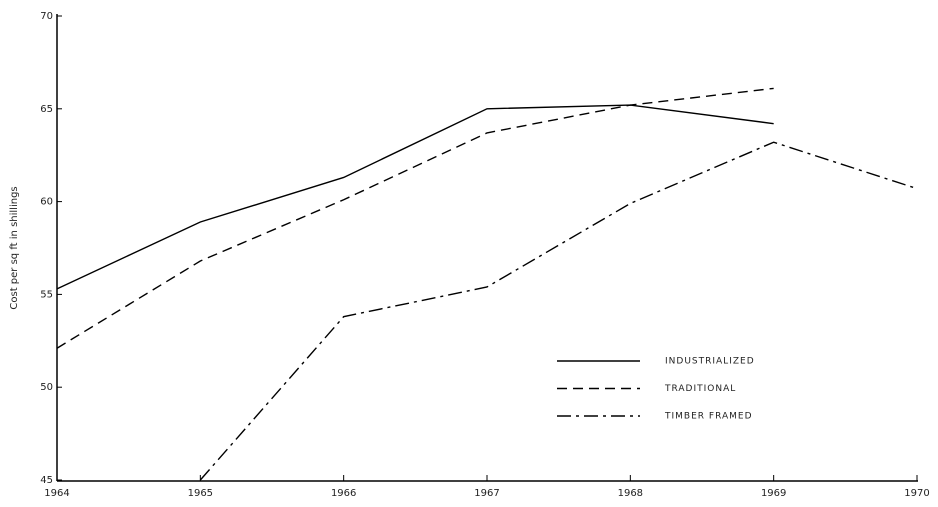 This screenshot has width=938, height=507. What do you see at coordinates (486, 493) in the screenshot?
I see `x-tick-label: 1967` at bounding box center [486, 493].